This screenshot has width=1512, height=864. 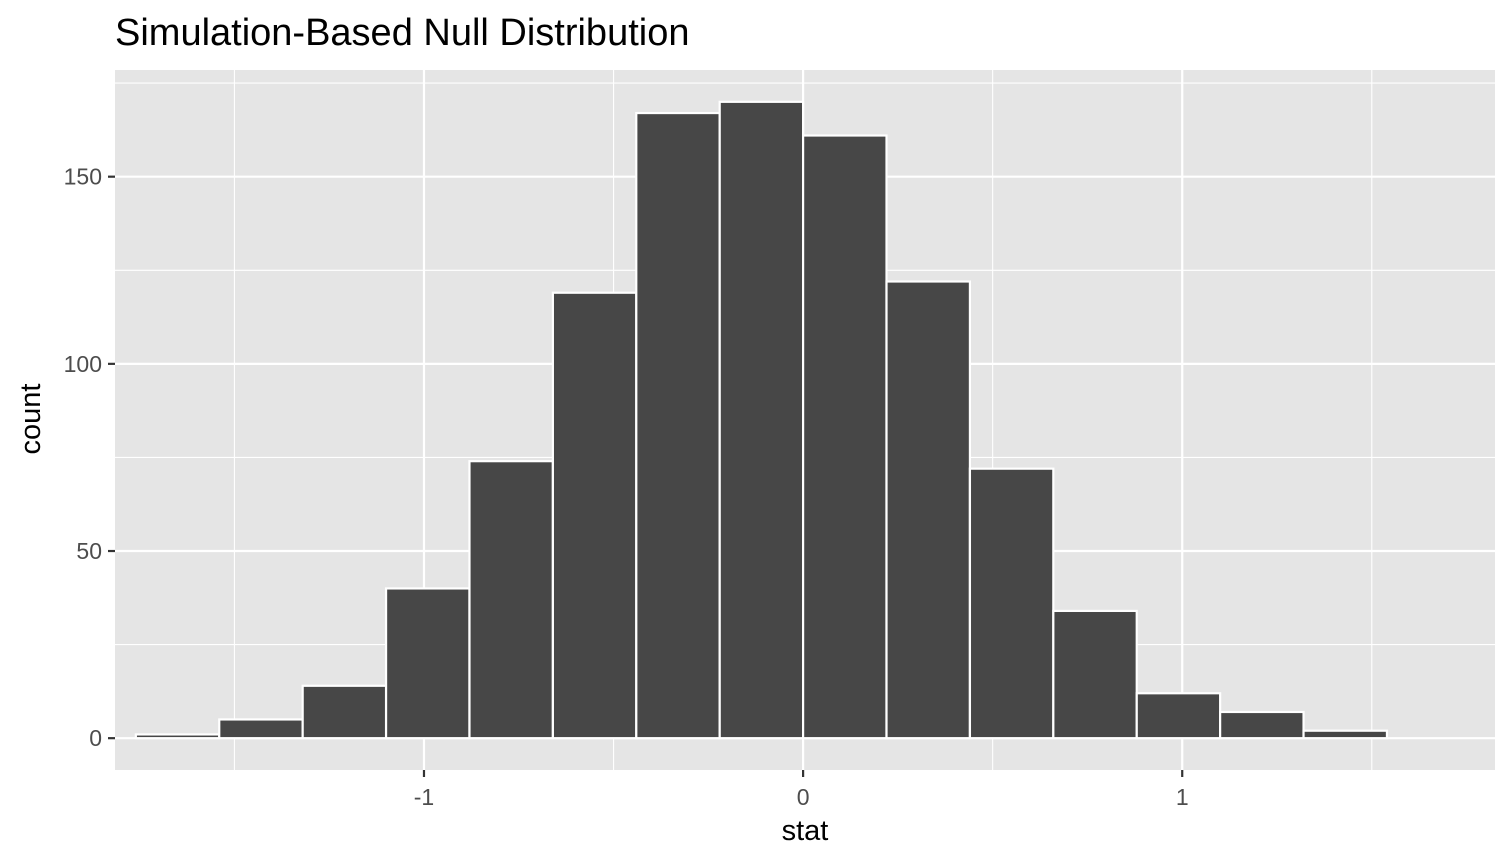 I want to click on x-tick-label: 0, so click(x=803, y=797).